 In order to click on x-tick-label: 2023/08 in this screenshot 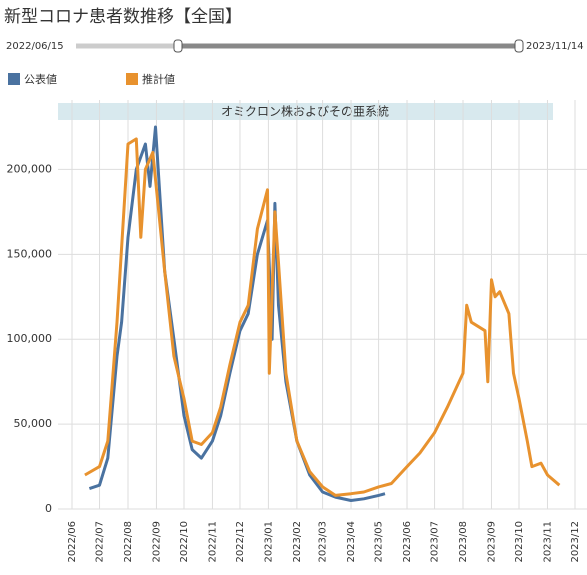, I will do `click(463, 542)`.